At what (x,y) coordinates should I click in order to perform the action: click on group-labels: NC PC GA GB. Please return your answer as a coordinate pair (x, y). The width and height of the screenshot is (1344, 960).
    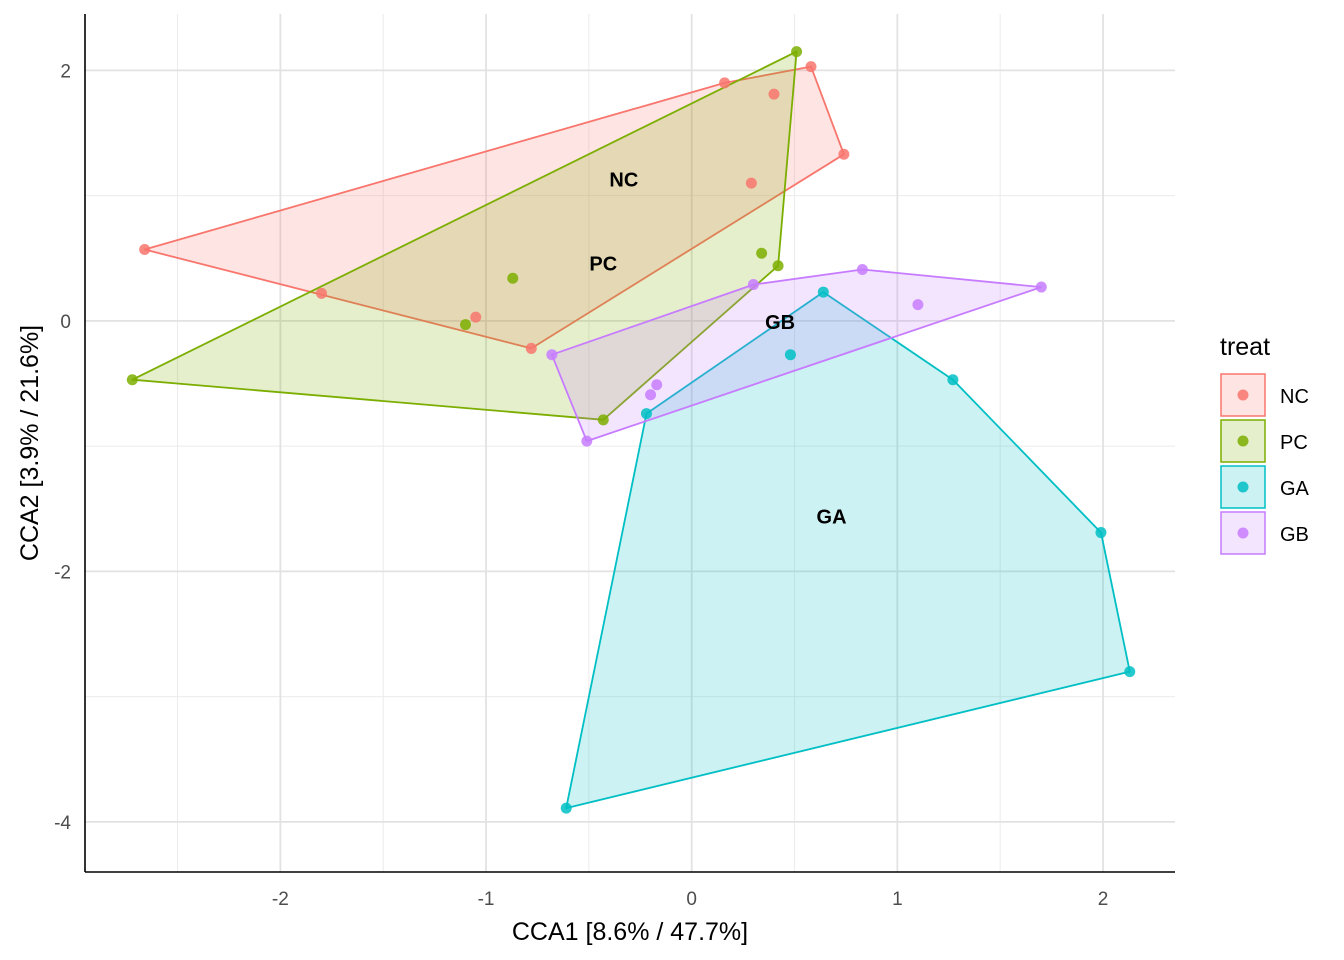
    Looking at the image, I should click on (717, 348).